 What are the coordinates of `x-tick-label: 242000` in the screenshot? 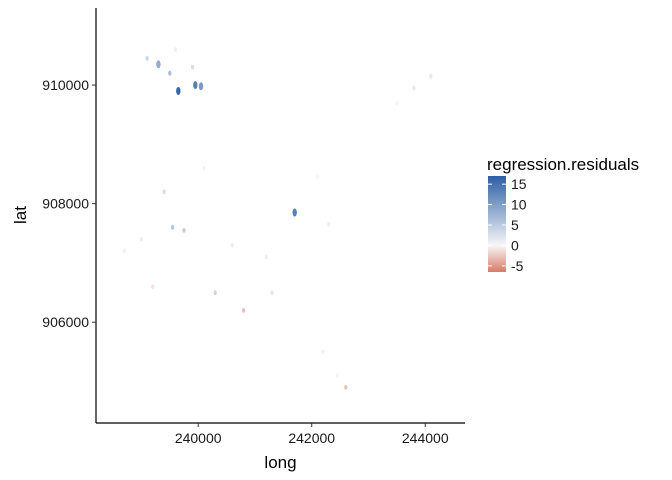 It's located at (311, 438).